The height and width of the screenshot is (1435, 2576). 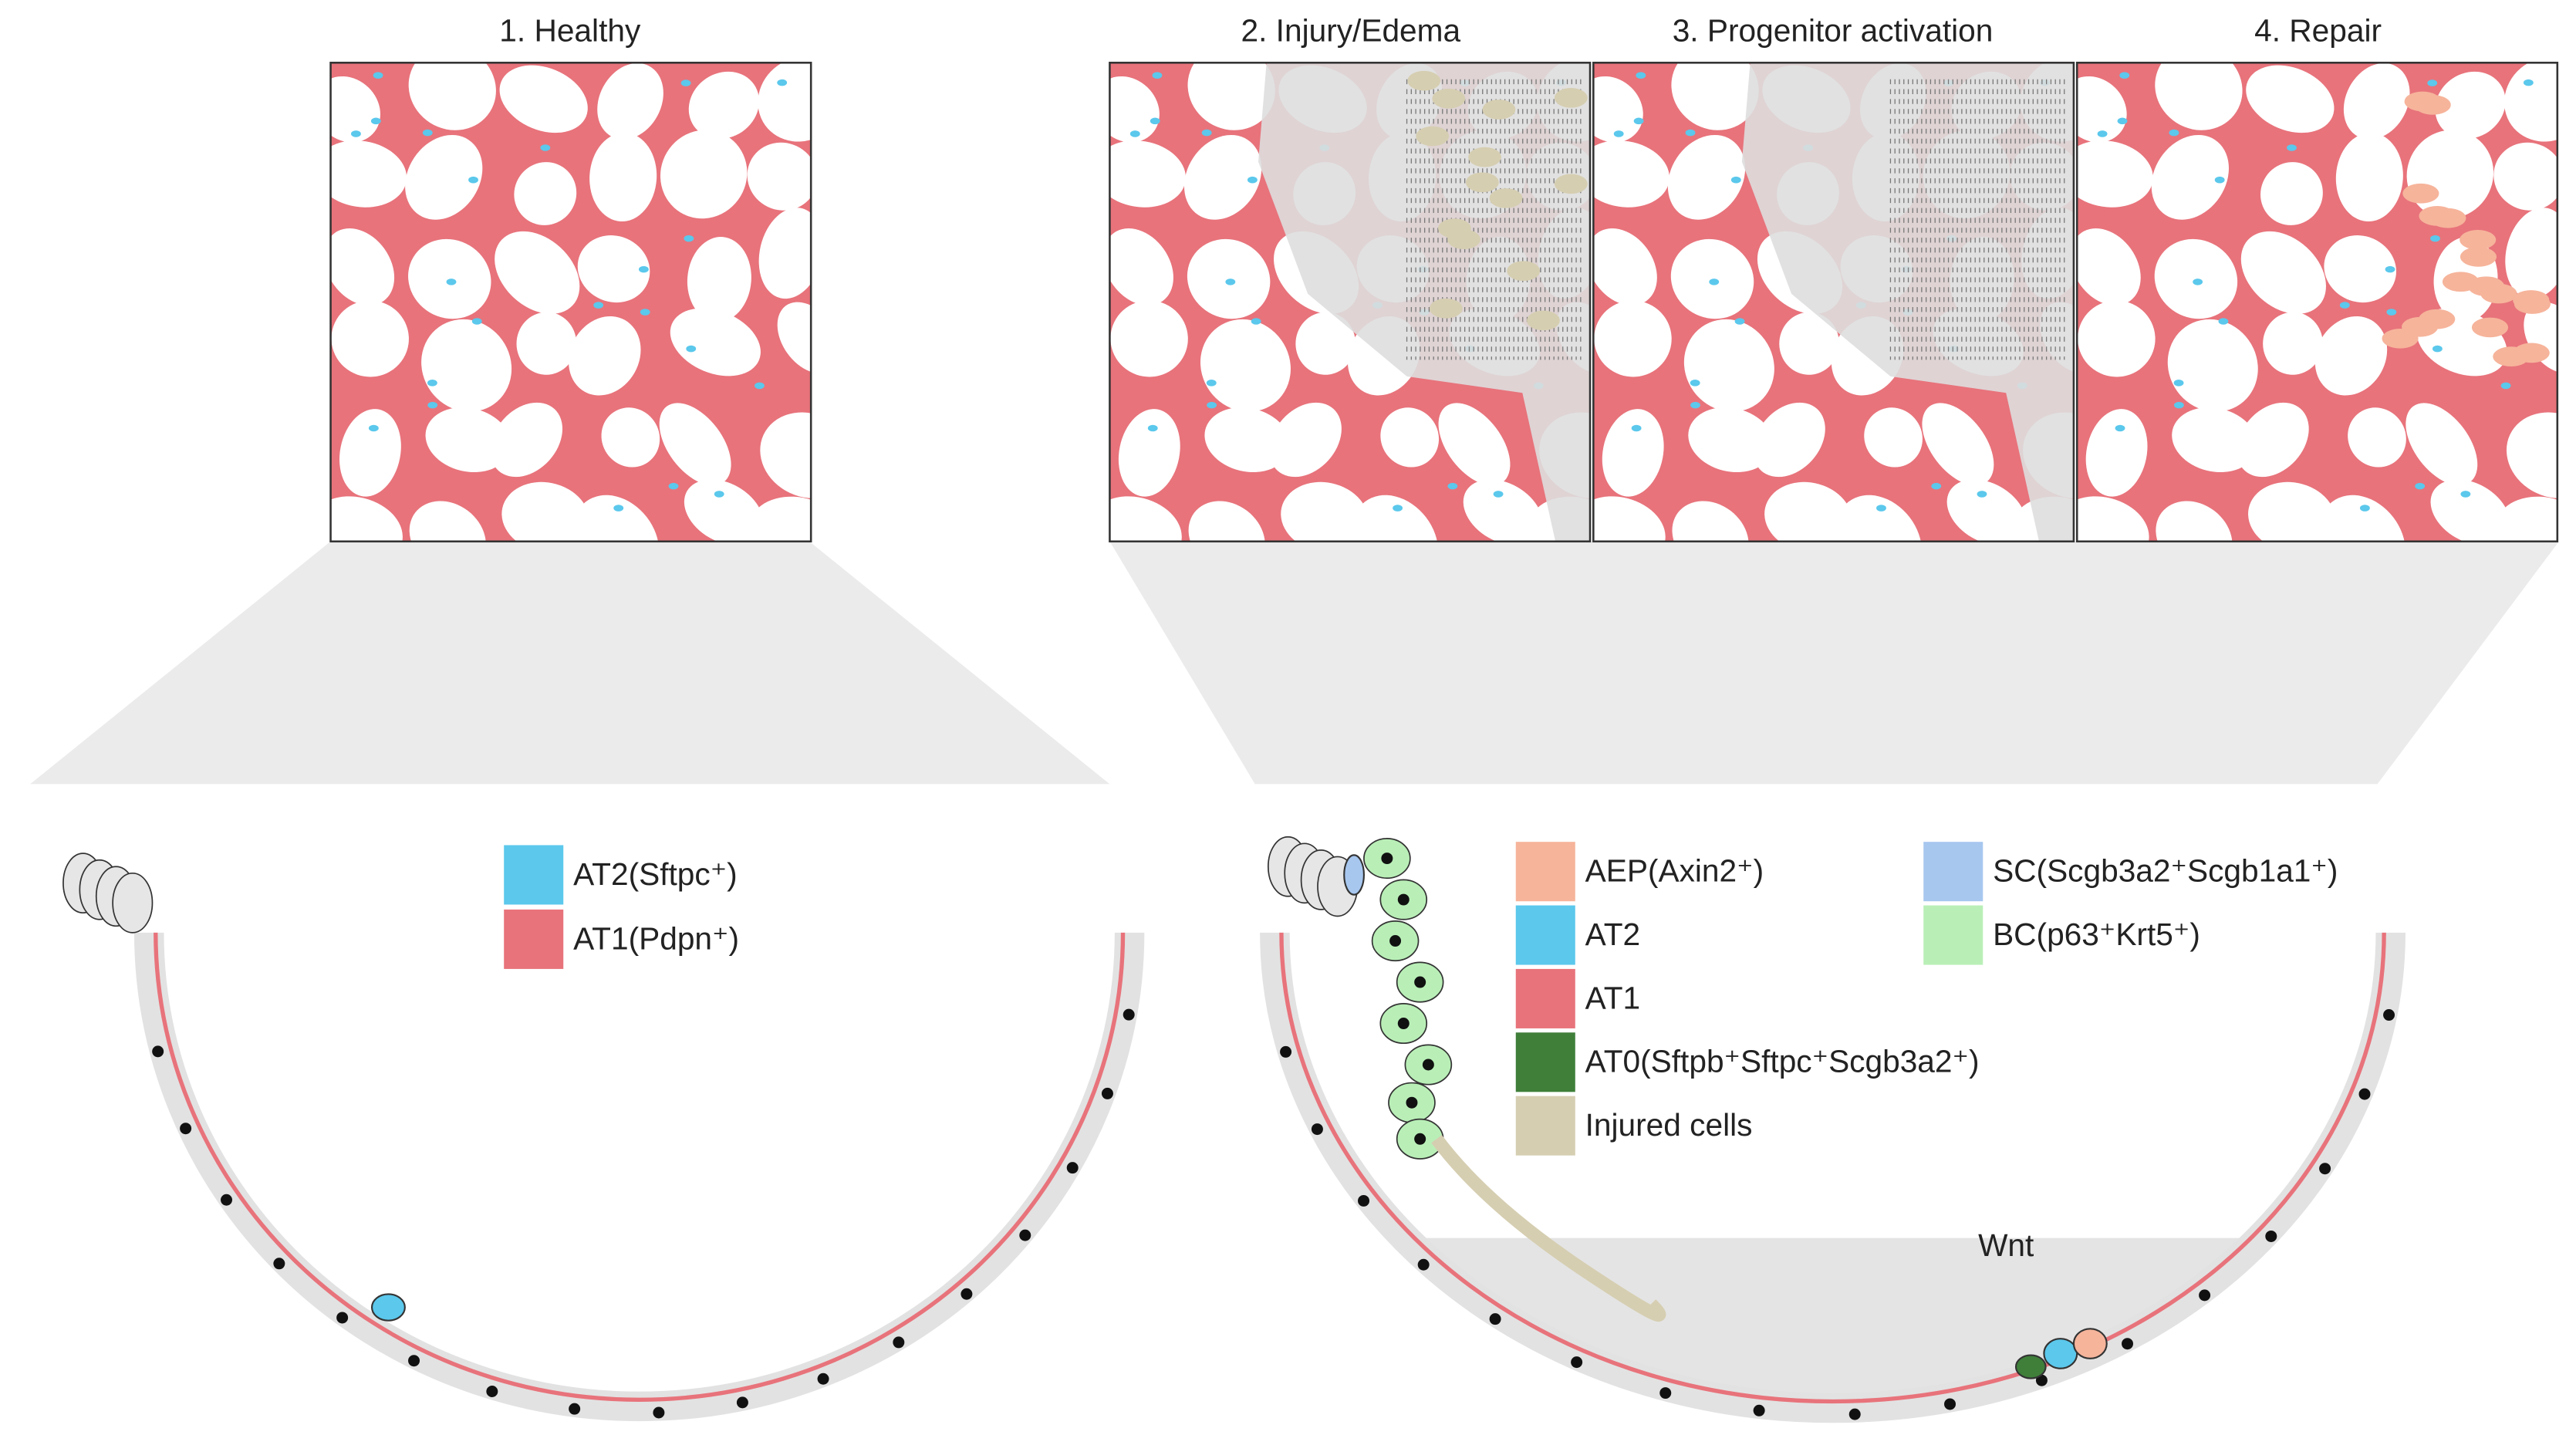 I want to click on tissue-panel, so click(x=1350, y=302).